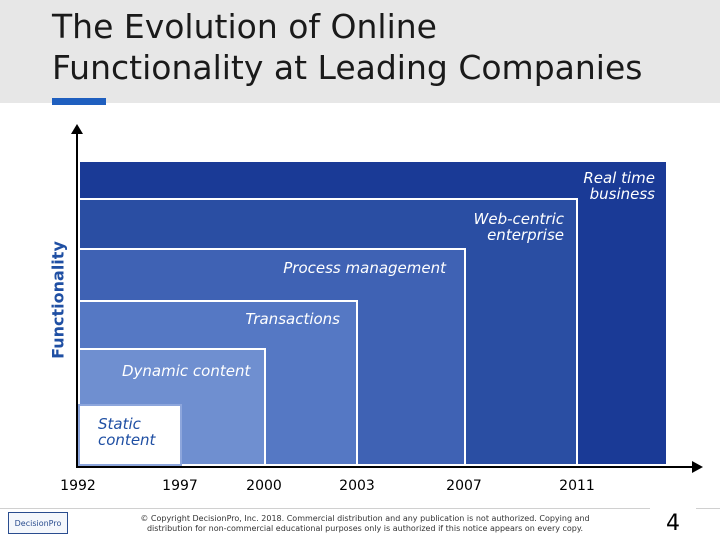  What do you see at coordinates (364, 268) in the screenshot?
I see `stage-label-process-management: Process management` at bounding box center [364, 268].